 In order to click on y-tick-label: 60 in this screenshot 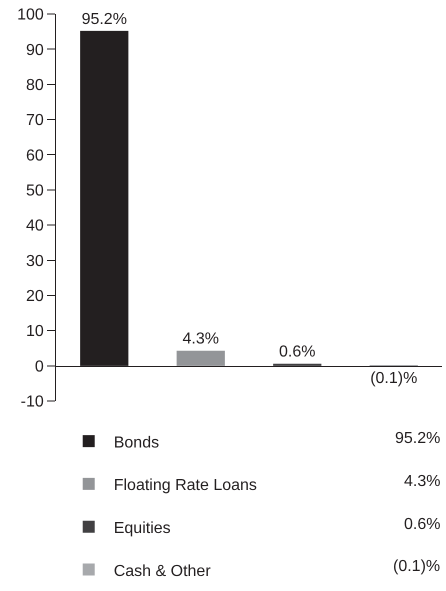, I will do `click(35, 155)`.